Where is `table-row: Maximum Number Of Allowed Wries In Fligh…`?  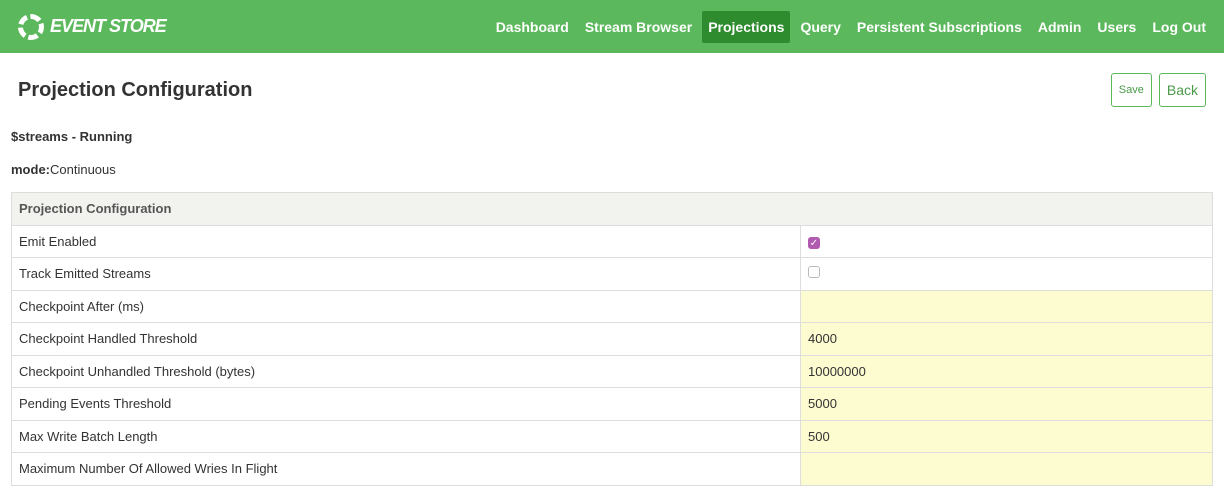 table-row: Maximum Number Of Allowed Wries In Fligh… is located at coordinates (612, 469).